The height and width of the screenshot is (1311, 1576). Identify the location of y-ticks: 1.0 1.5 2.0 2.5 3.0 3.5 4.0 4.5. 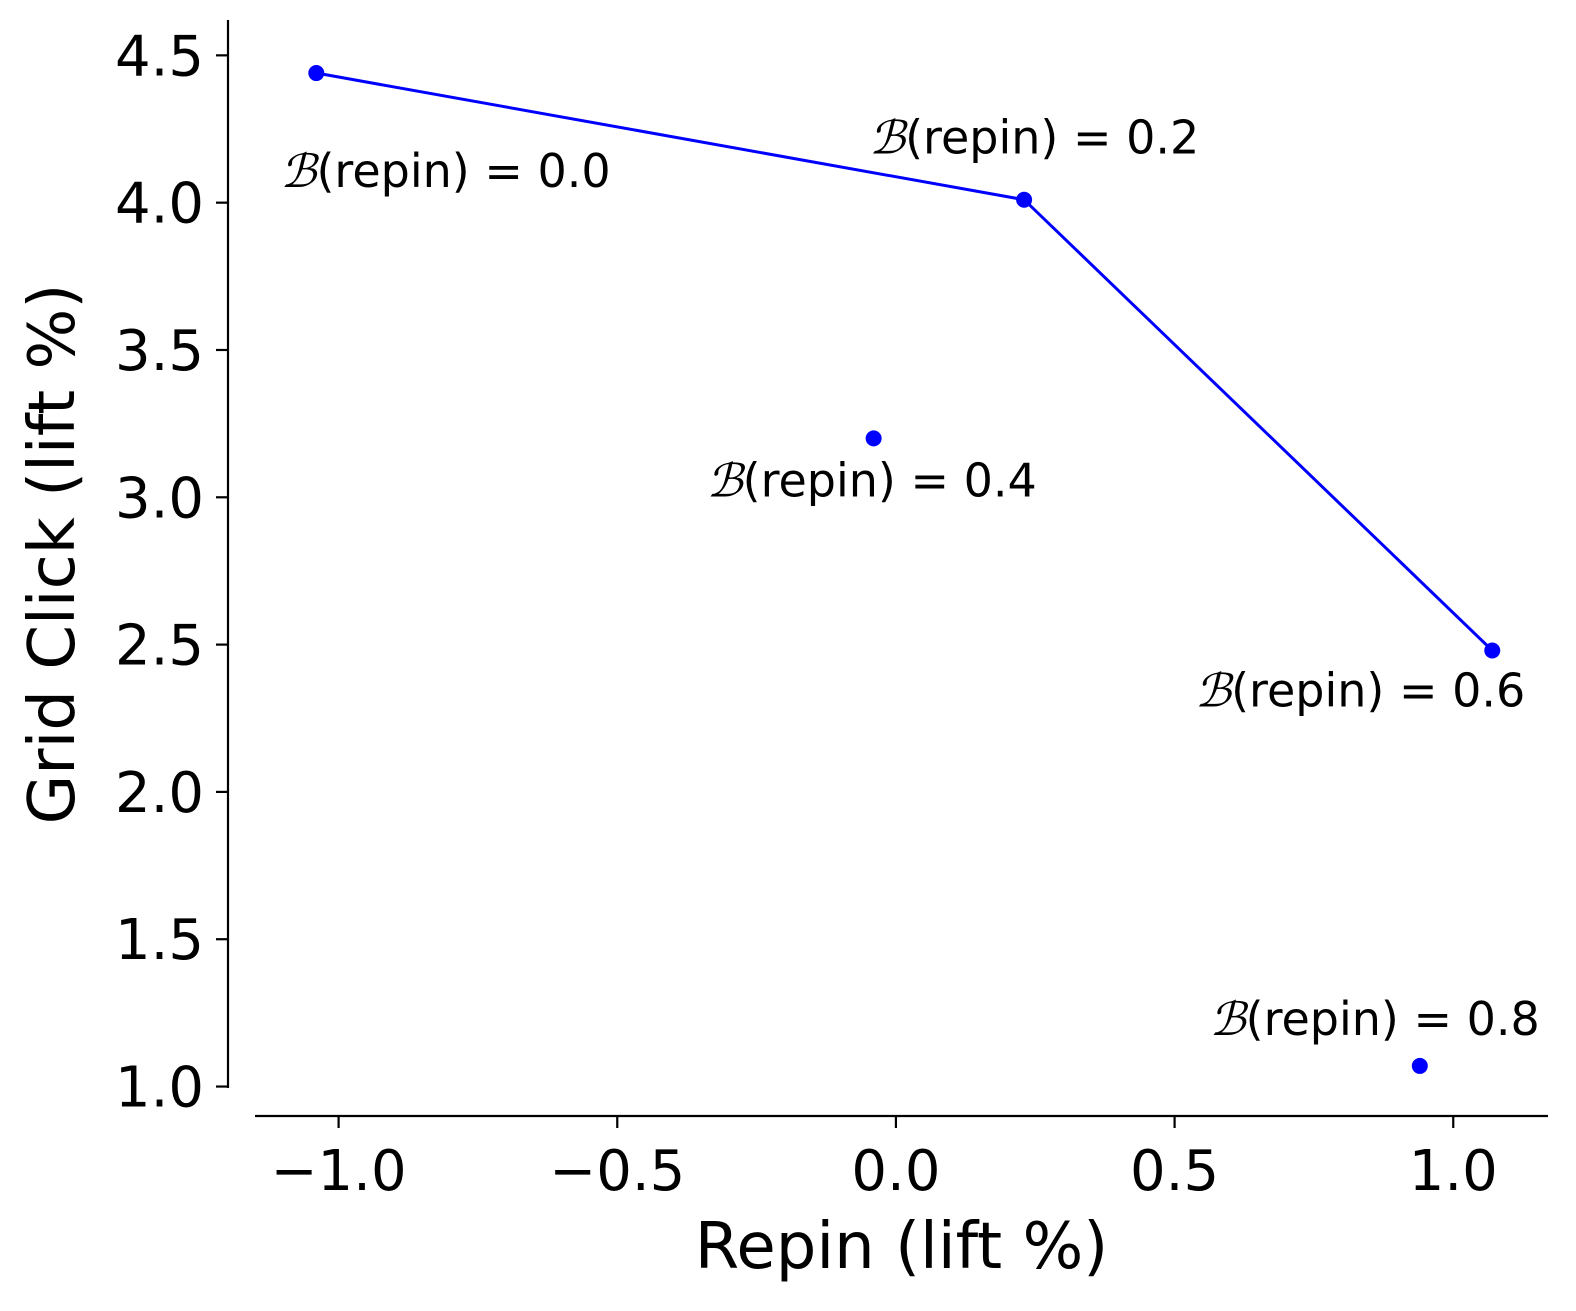
(171, 572).